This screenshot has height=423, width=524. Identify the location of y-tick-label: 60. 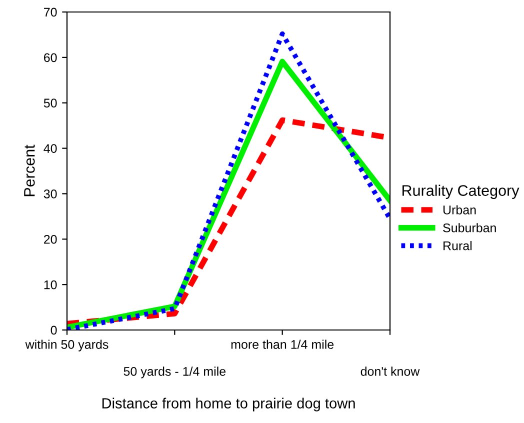
(50, 57).